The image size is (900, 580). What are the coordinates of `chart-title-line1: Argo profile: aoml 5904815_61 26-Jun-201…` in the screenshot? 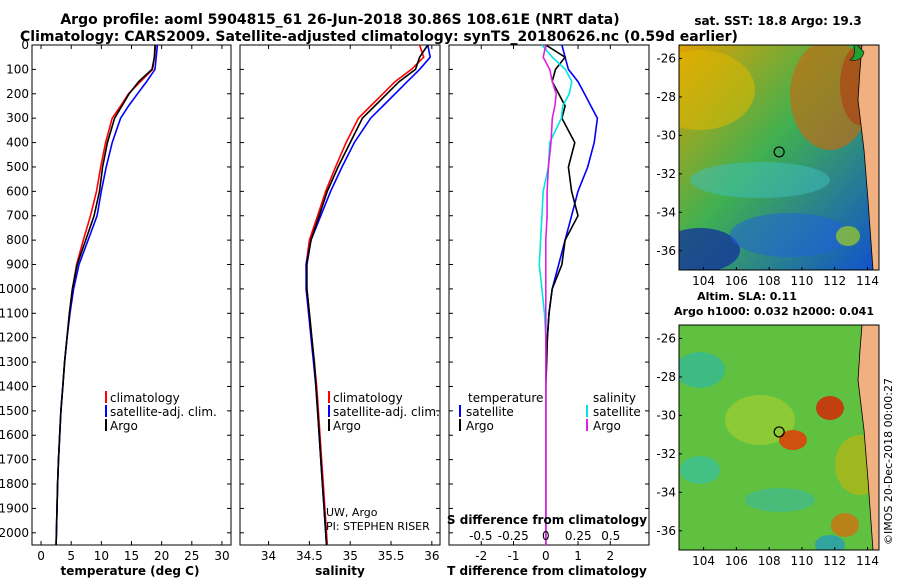 It's located at (340, 20).